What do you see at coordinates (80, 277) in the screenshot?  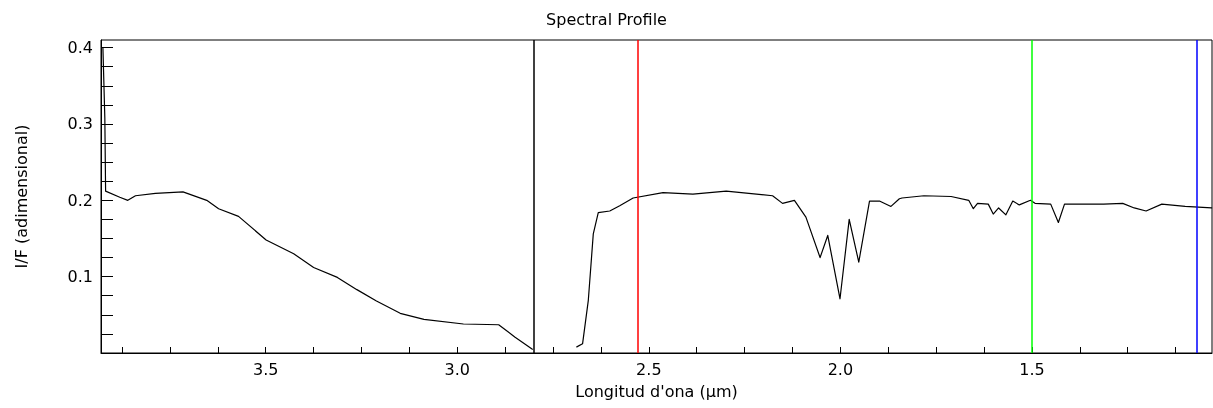 I see `y-tick-label: 0.1` at bounding box center [80, 277].